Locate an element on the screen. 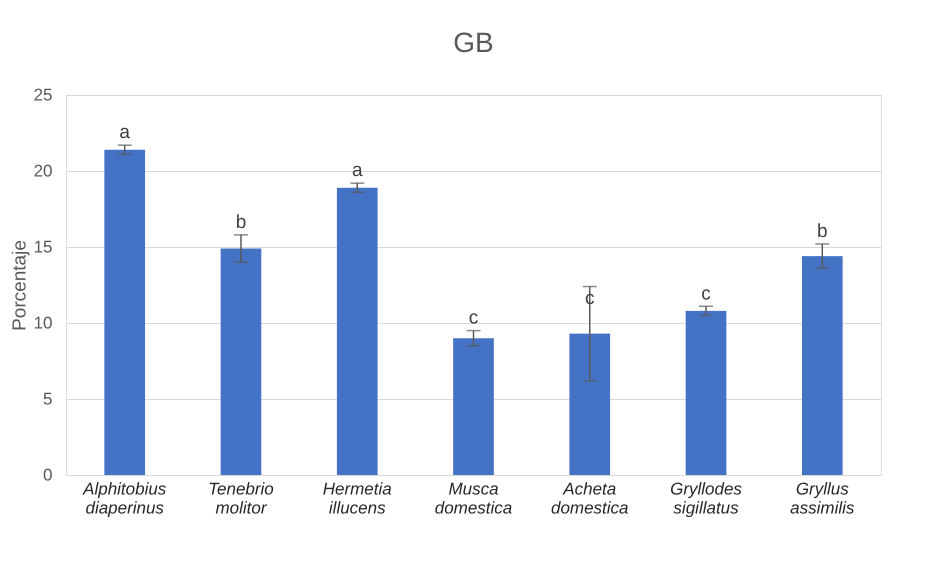 The width and height of the screenshot is (950, 571). chart-title: GB is located at coordinates (473, 42).